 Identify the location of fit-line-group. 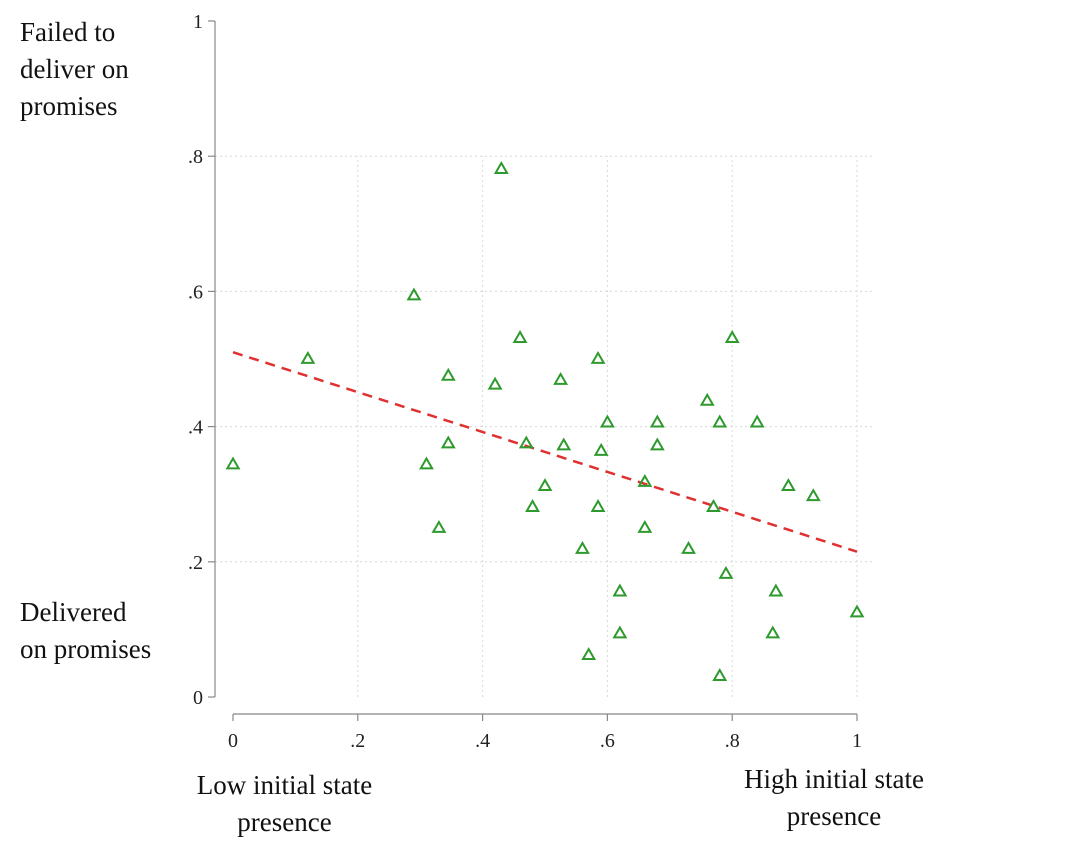
(545, 452).